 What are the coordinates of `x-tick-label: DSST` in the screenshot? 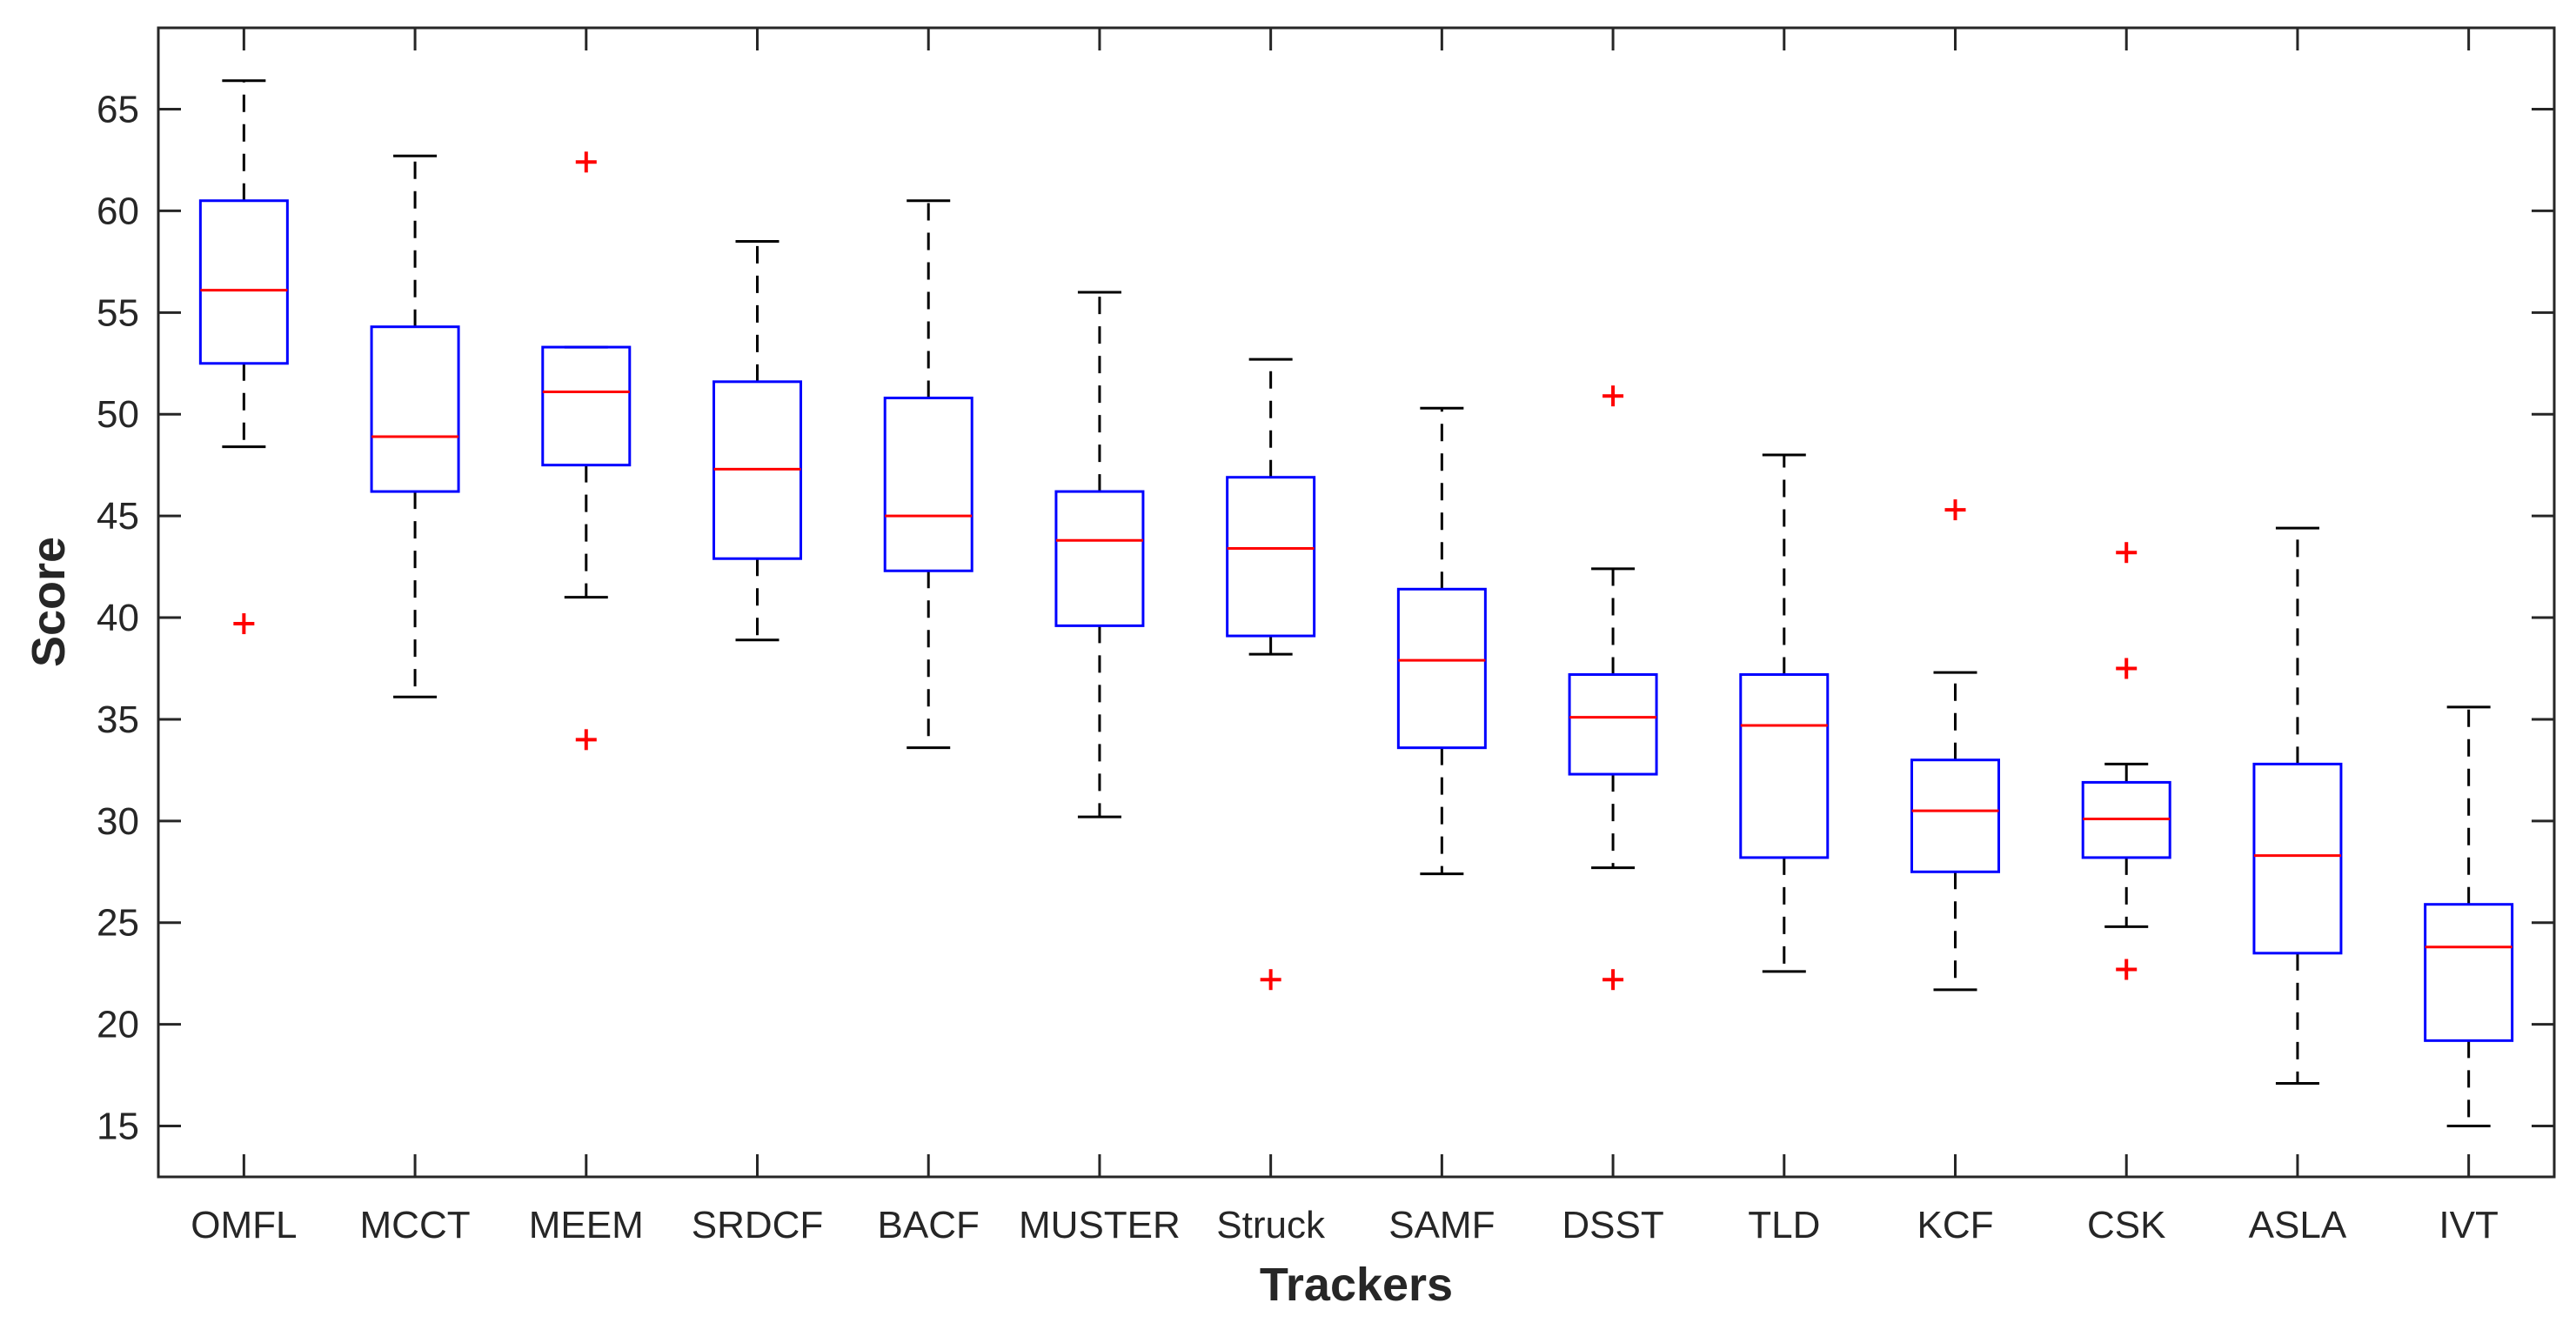 It's located at (1612, 1225).